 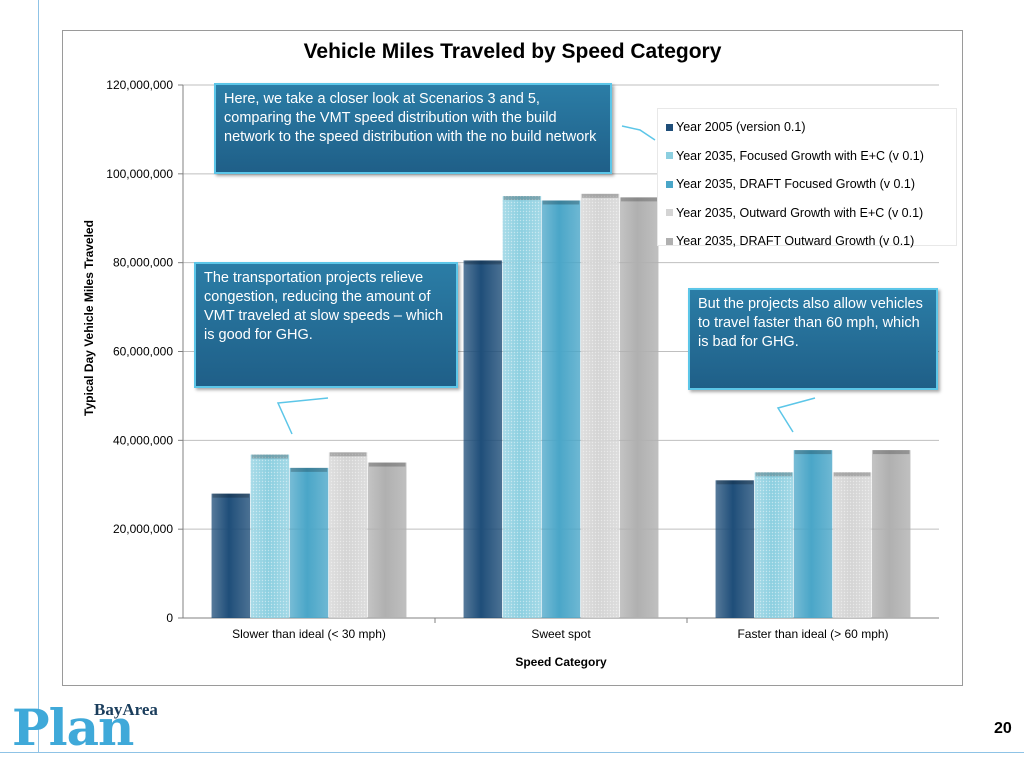 I want to click on left-accent-rule, so click(x=38, y=376).